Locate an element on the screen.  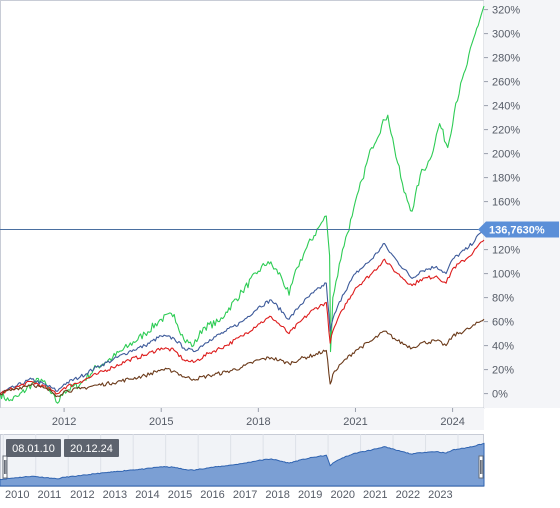
crosshair-value: 136,7630% is located at coordinates (517, 230).